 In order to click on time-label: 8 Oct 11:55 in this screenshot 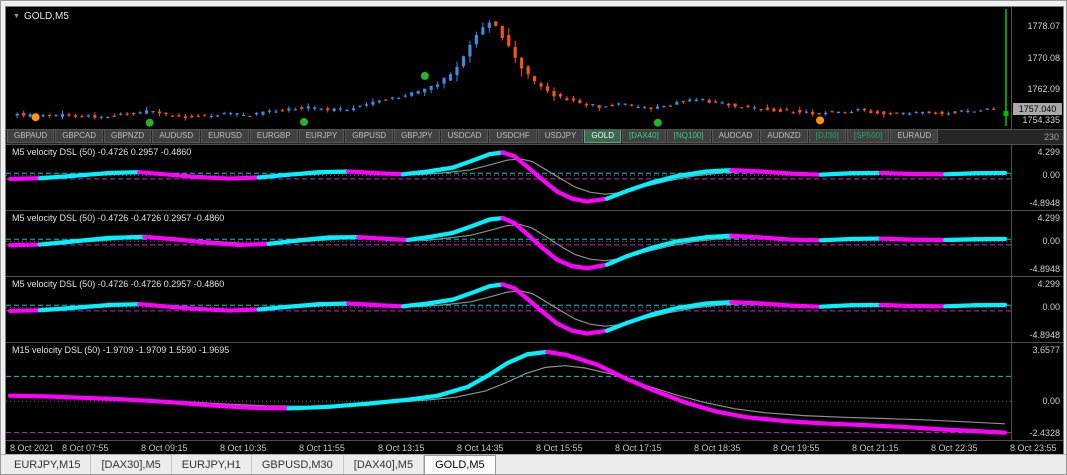, I will do `click(322, 448)`.